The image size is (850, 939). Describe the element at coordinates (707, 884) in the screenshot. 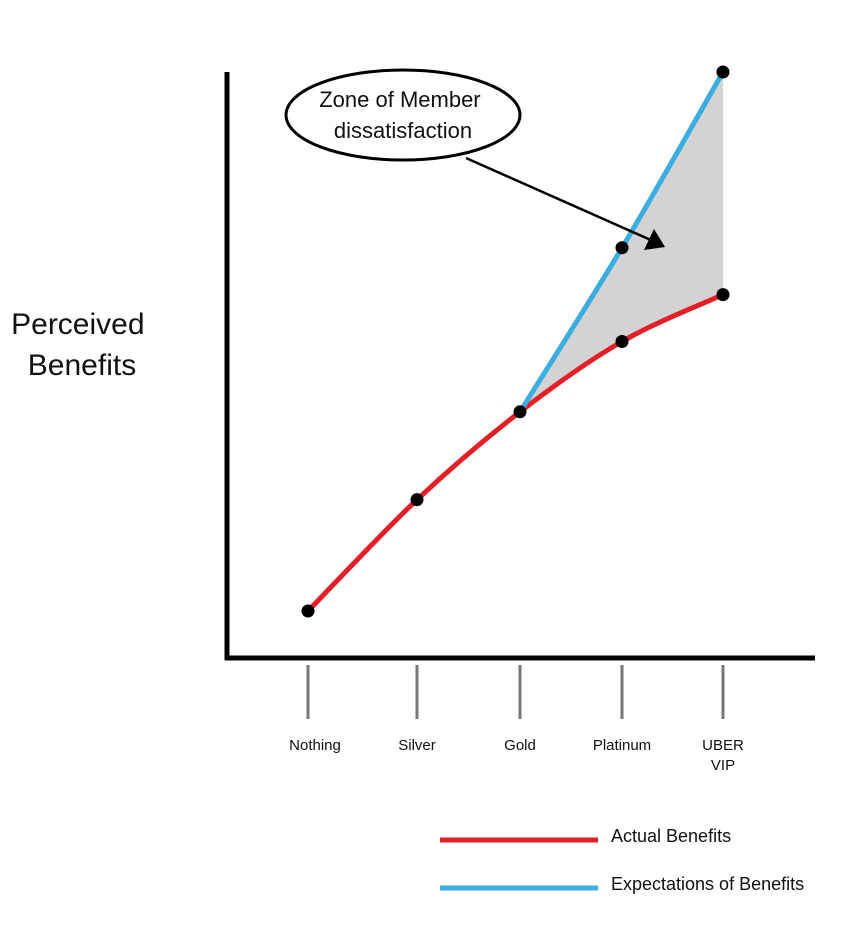

I see `legend-label: Expectations of Benefits` at that location.